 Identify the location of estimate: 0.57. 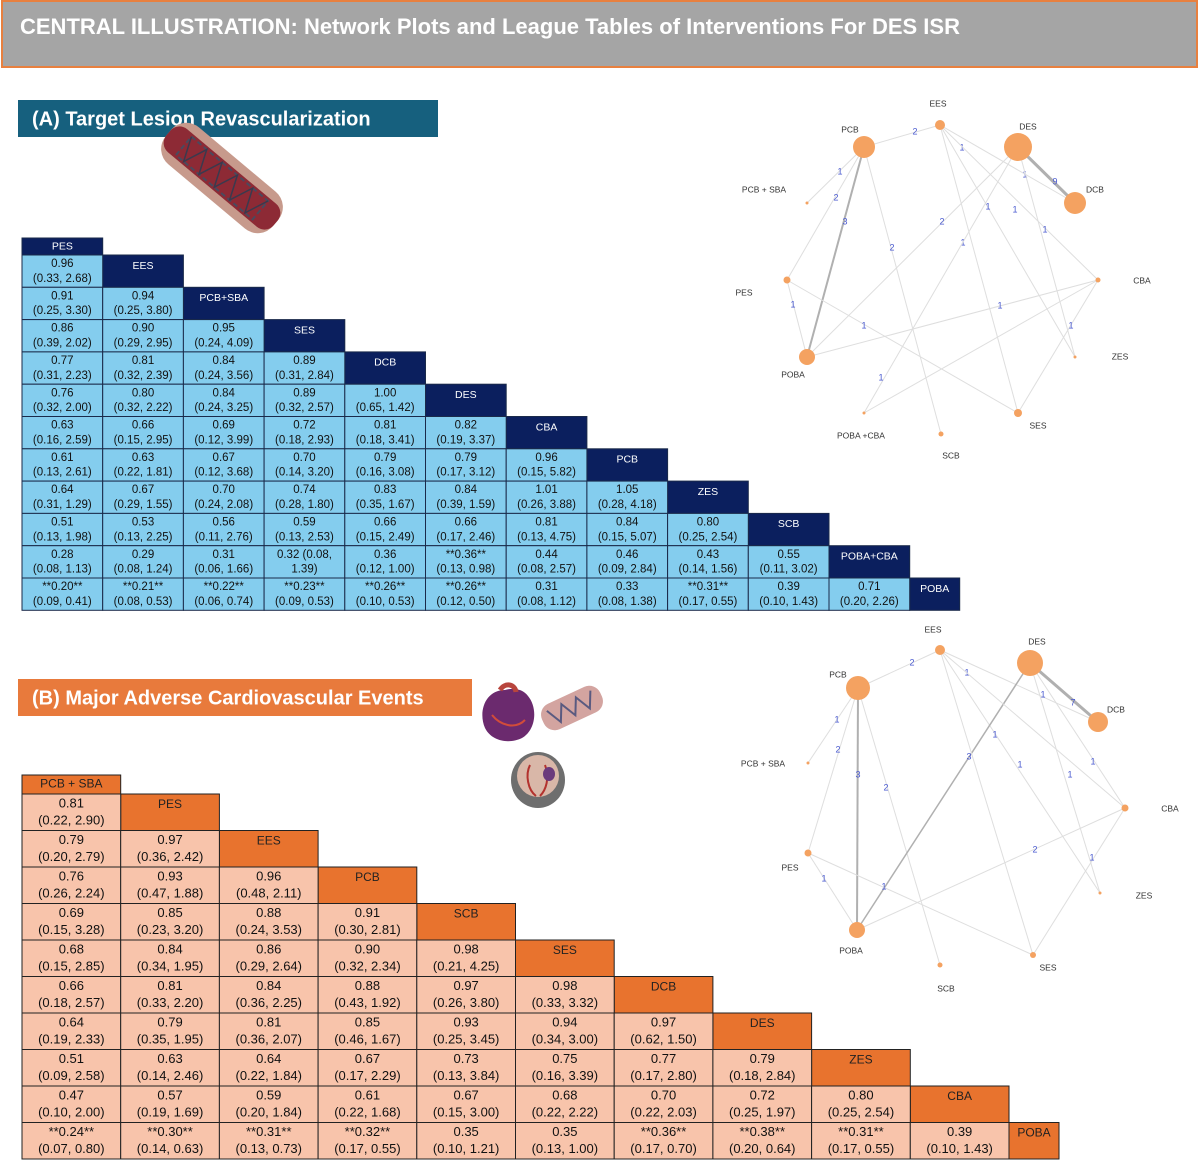
(169, 1095).